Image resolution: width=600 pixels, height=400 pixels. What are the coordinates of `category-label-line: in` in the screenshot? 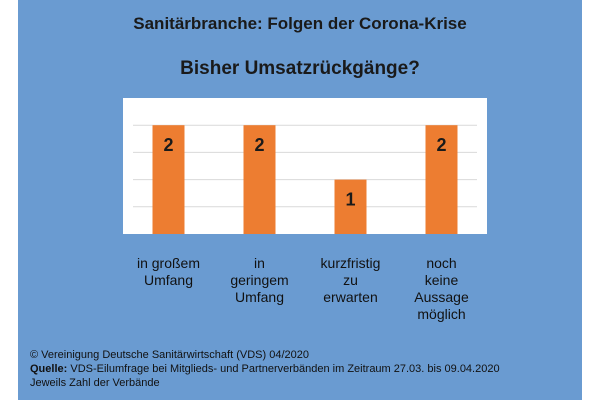 It's located at (259, 263).